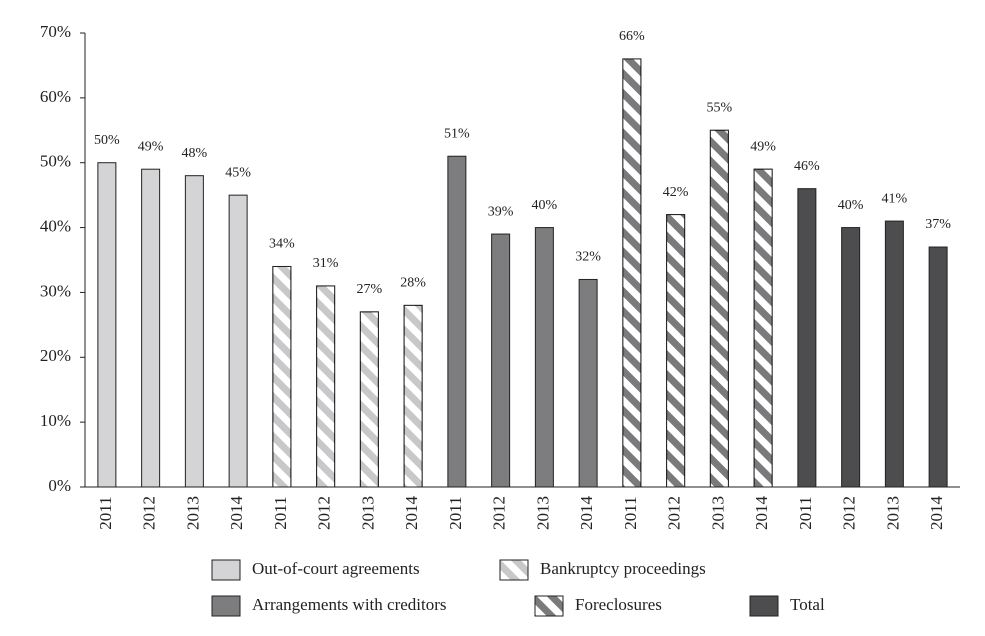  What do you see at coordinates (588, 257) in the screenshot?
I see `value-label: 32%` at bounding box center [588, 257].